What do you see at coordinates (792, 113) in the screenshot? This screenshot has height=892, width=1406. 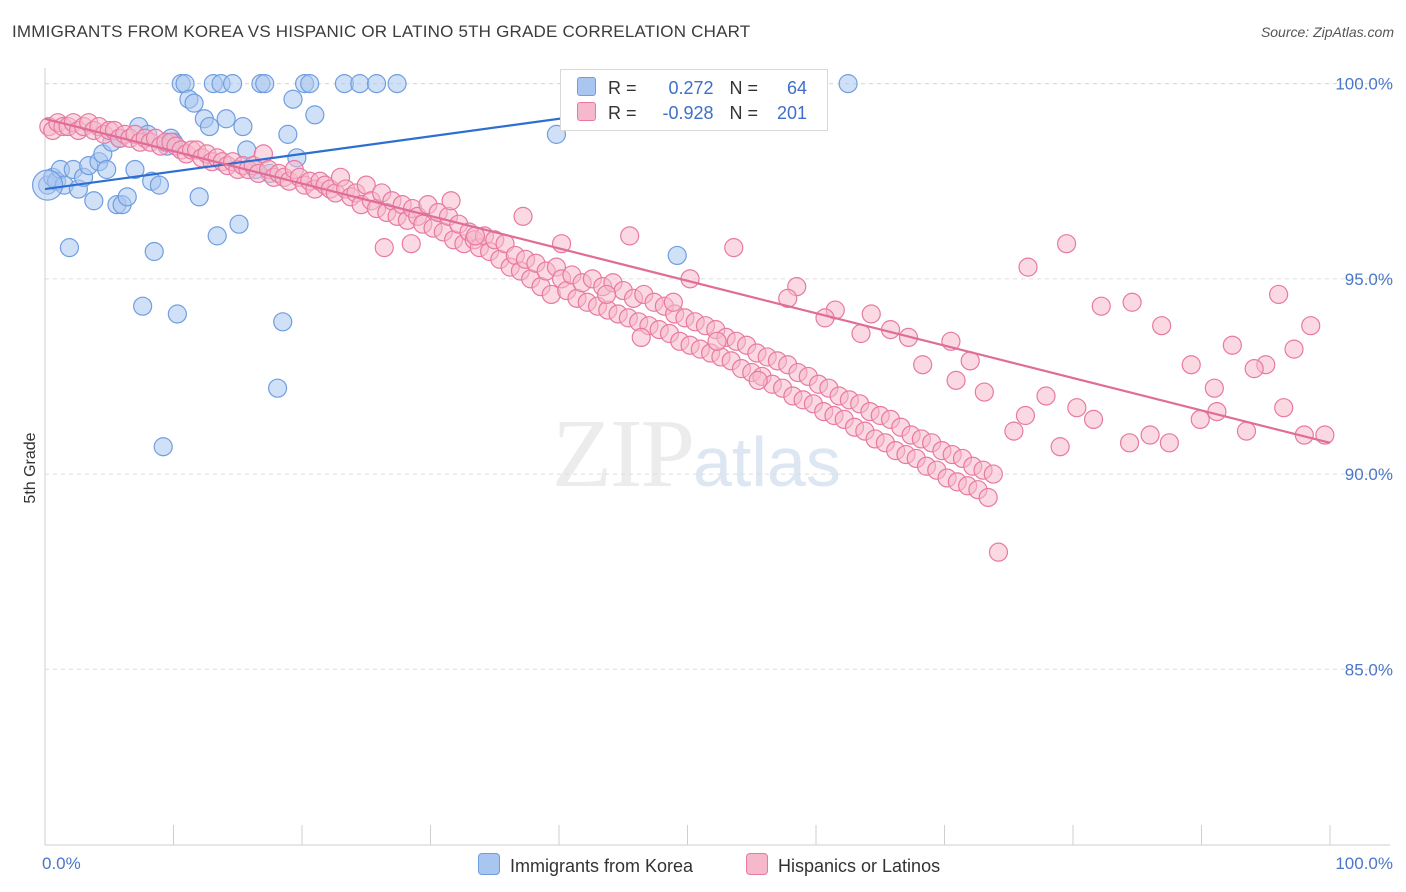 I see `legend-n-value: 201` at bounding box center [792, 113].